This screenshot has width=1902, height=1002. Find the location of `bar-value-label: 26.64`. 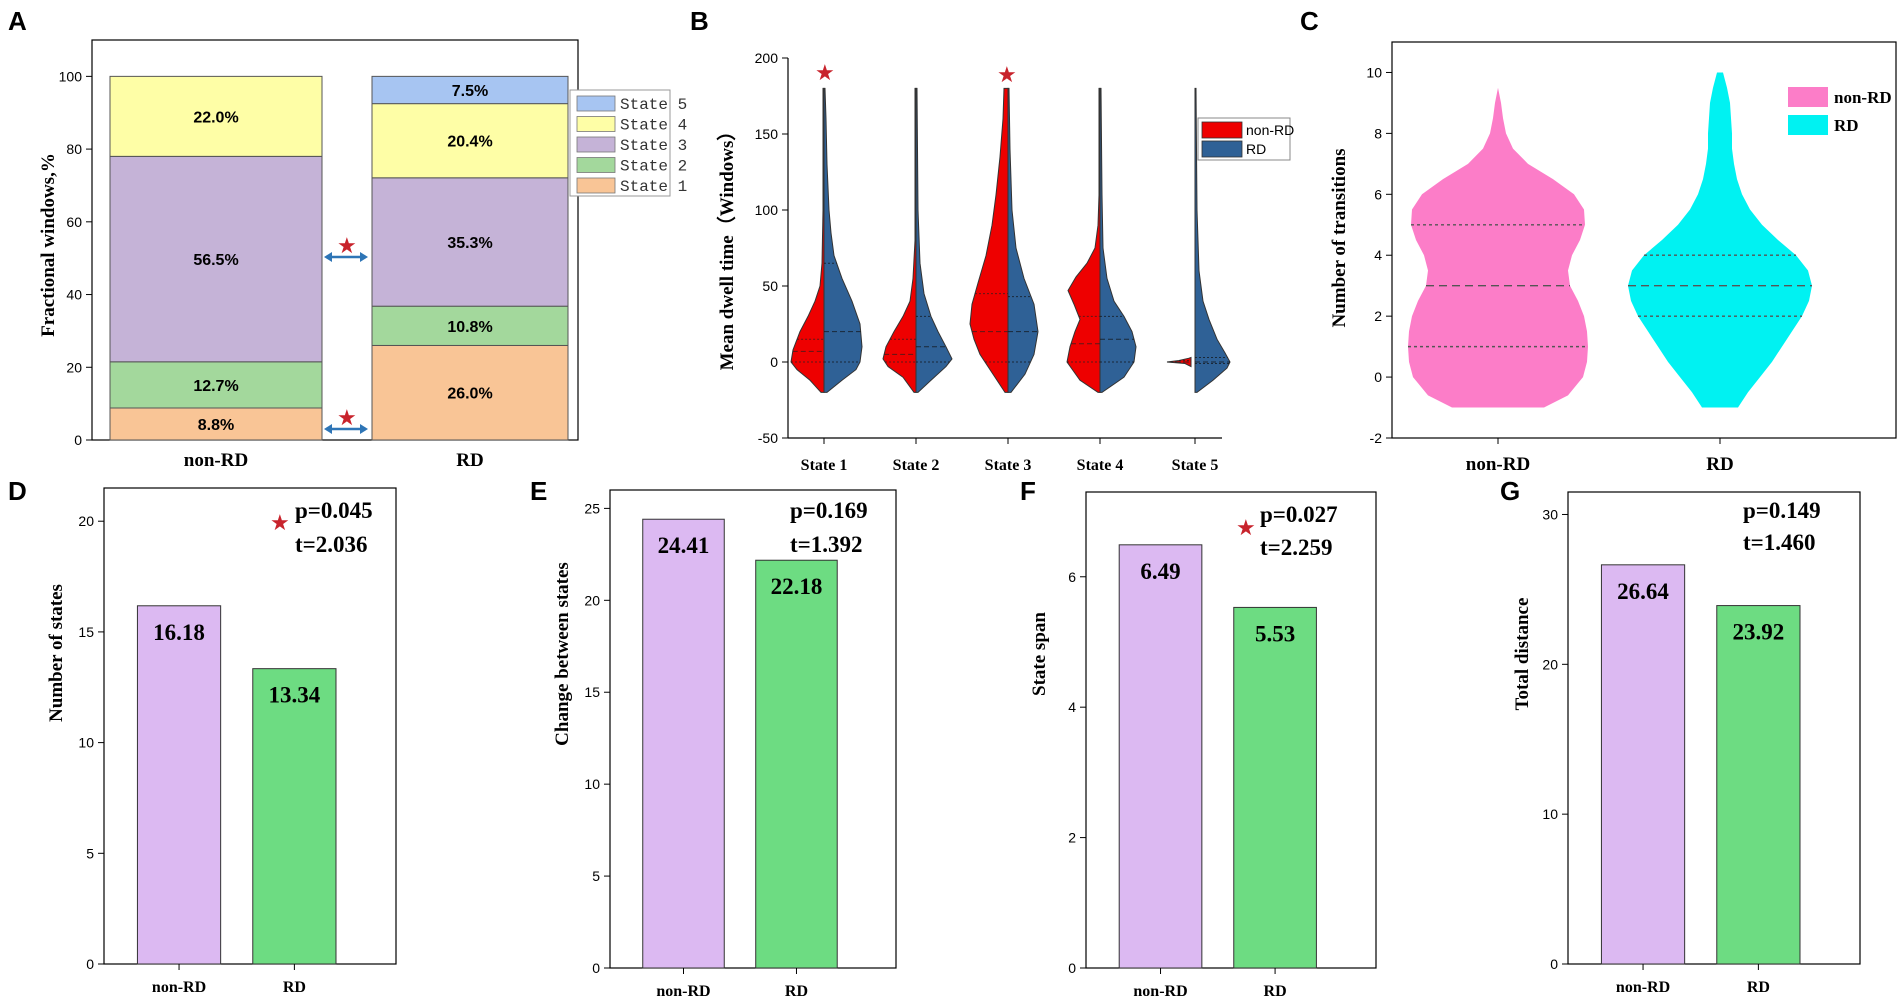

bar-value-label: 26.64 is located at coordinates (1643, 591).